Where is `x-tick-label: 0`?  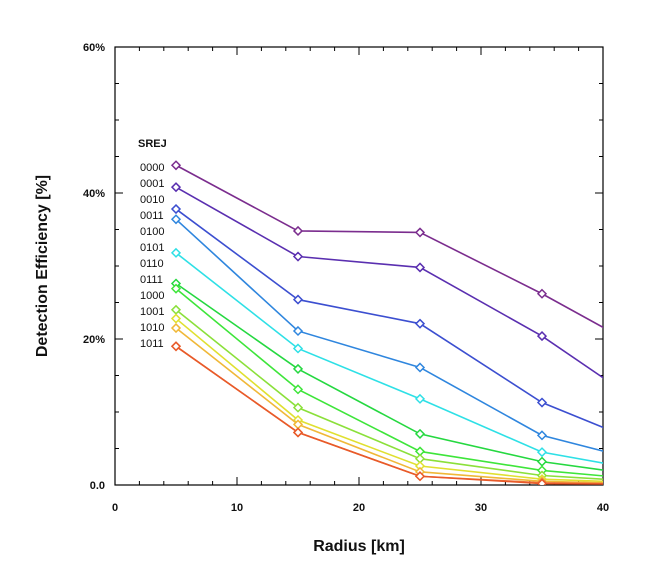
x-tick-label: 0 is located at coordinates (115, 508).